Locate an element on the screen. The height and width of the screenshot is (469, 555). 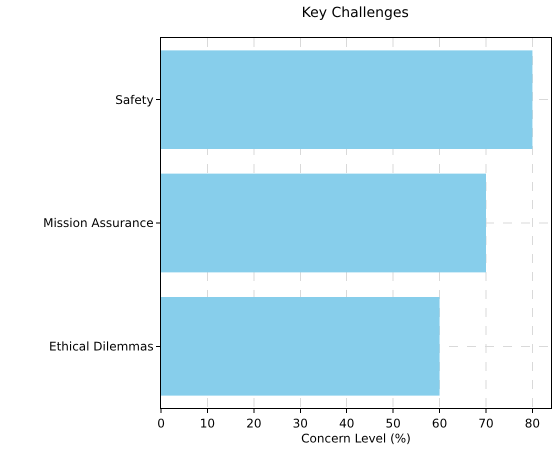
x-tick-label: 60 is located at coordinates (440, 423).